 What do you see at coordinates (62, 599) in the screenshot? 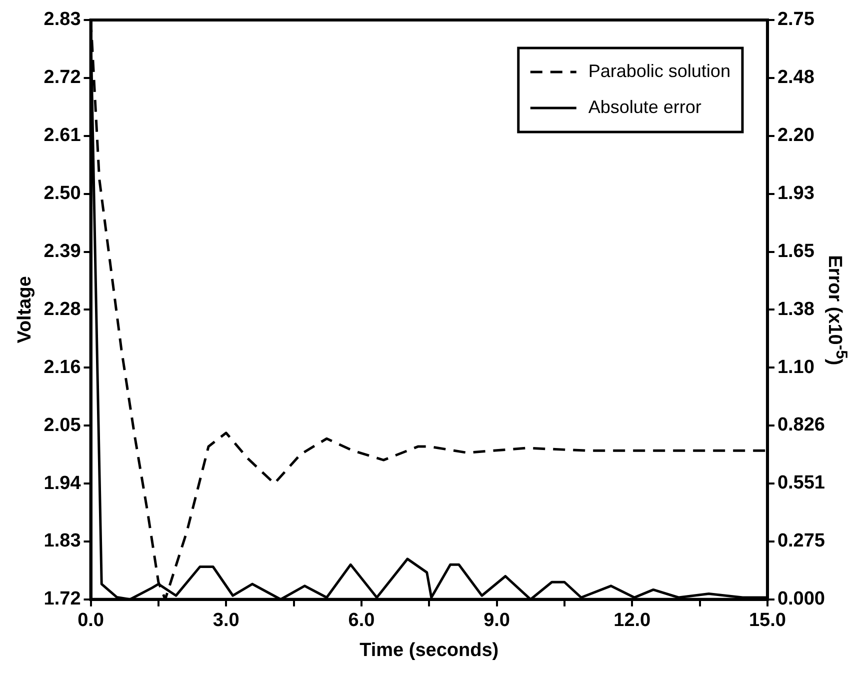
I see `y-tick-label: 1.72` at bounding box center [62, 599].